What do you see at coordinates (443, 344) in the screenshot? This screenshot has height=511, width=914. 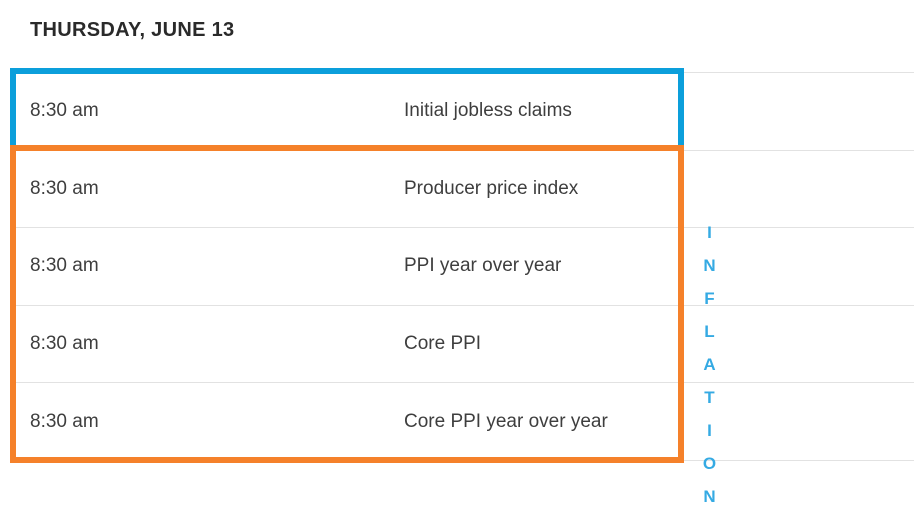 I see `event-name: Core PPI` at bounding box center [443, 344].